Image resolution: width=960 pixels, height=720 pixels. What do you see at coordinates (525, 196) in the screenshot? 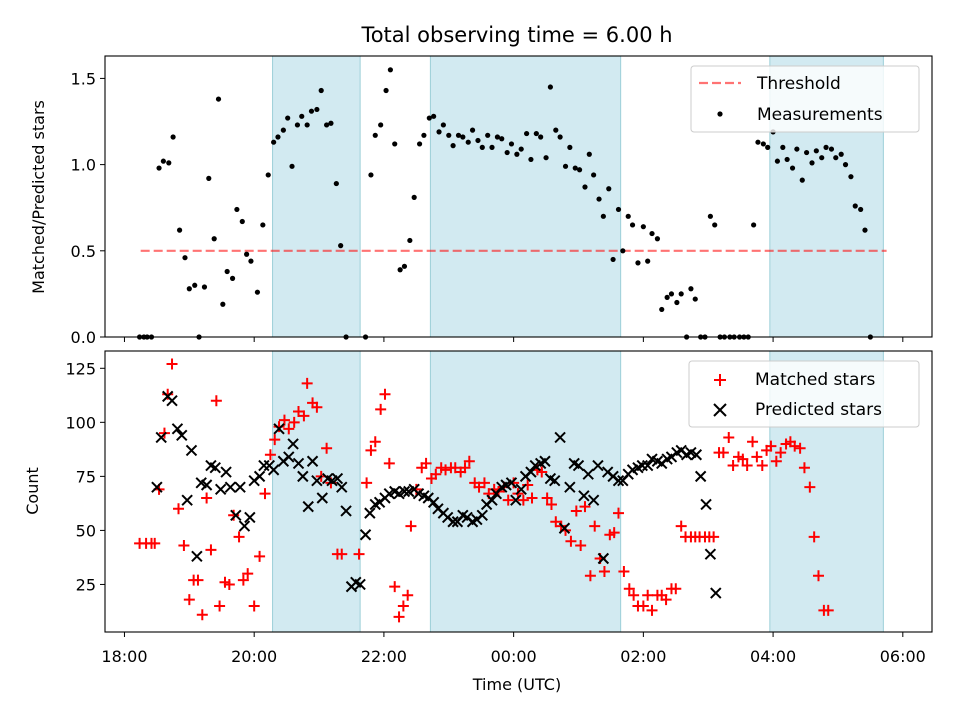
I see `shaded-interval` at bounding box center [525, 196].